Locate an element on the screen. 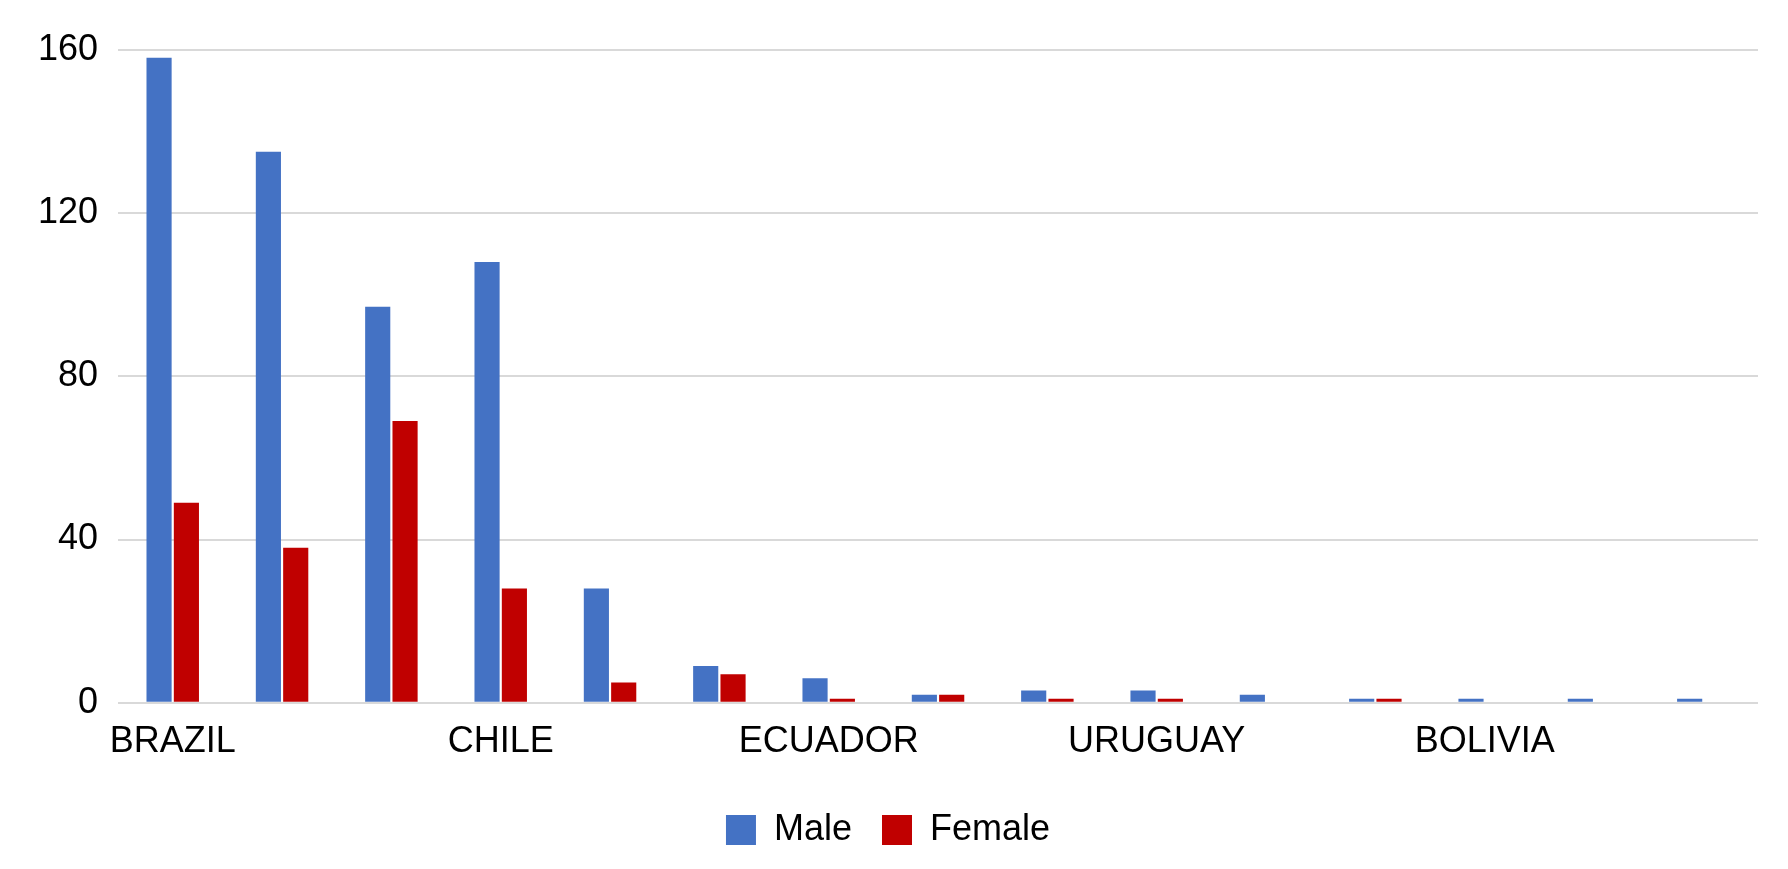  x-tick-label: BOLIVIA is located at coordinates (1484, 740).